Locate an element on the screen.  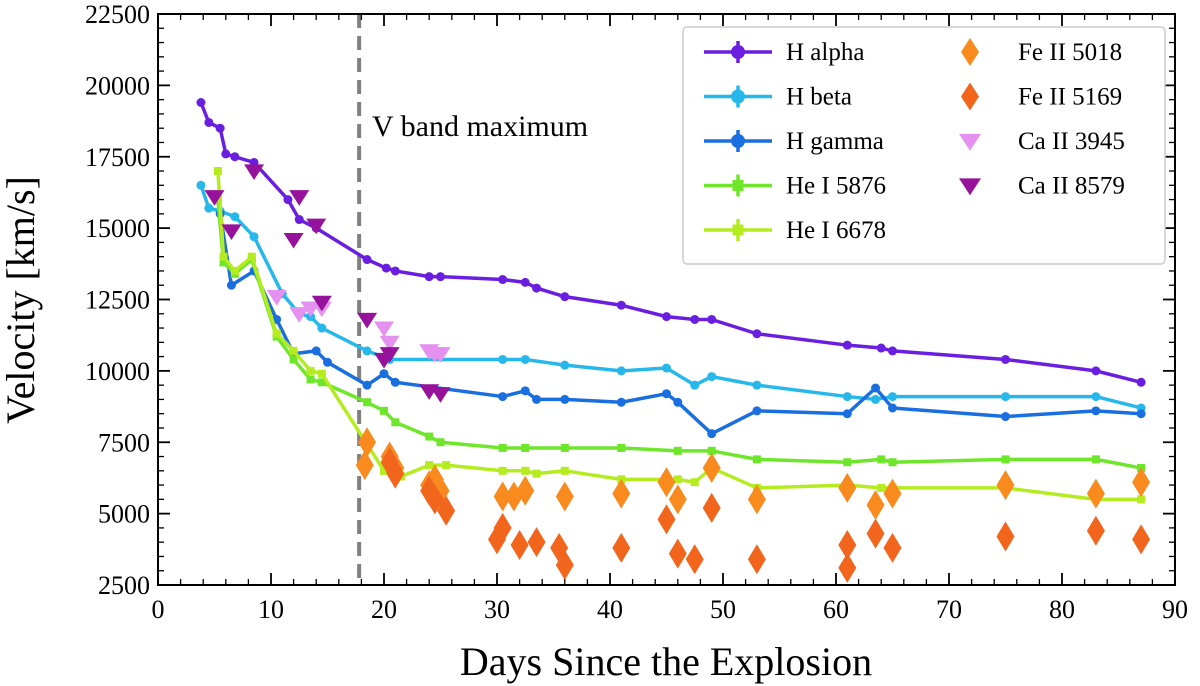
legend-label: He I 5876 is located at coordinates (836, 186).